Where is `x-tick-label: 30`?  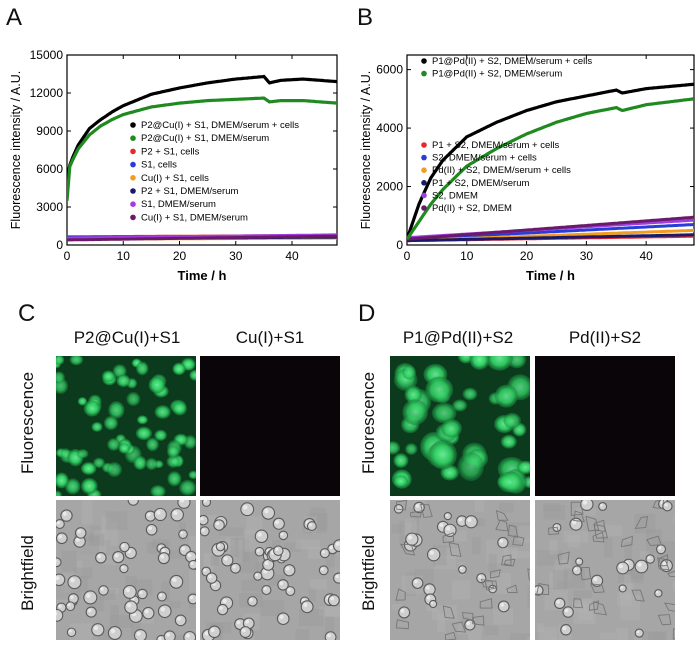
x-tick-label: 30 is located at coordinates (236, 256).